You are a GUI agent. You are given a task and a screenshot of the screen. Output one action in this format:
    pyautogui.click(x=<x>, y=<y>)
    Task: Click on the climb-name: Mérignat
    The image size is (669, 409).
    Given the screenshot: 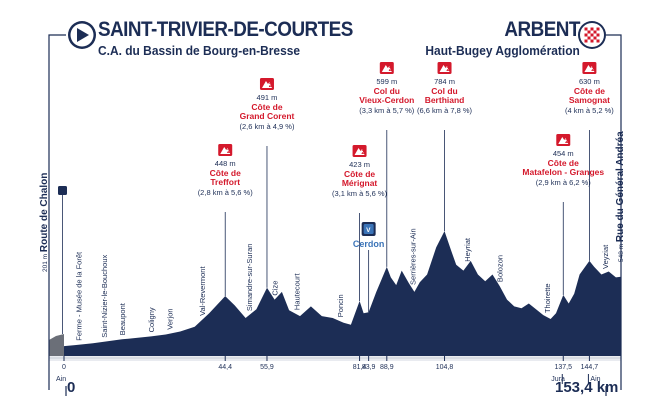 What is the action you would take?
    pyautogui.click(x=360, y=183)
    